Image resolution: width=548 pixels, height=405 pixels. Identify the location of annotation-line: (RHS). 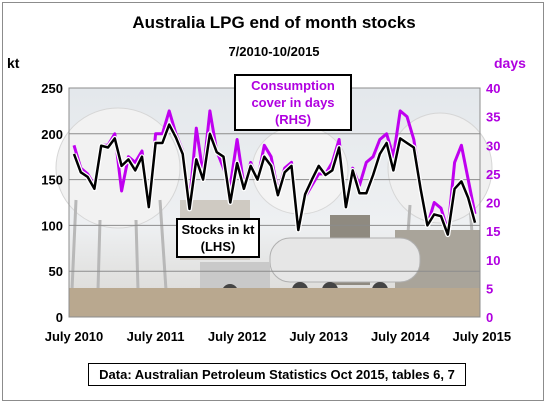
(293, 119).